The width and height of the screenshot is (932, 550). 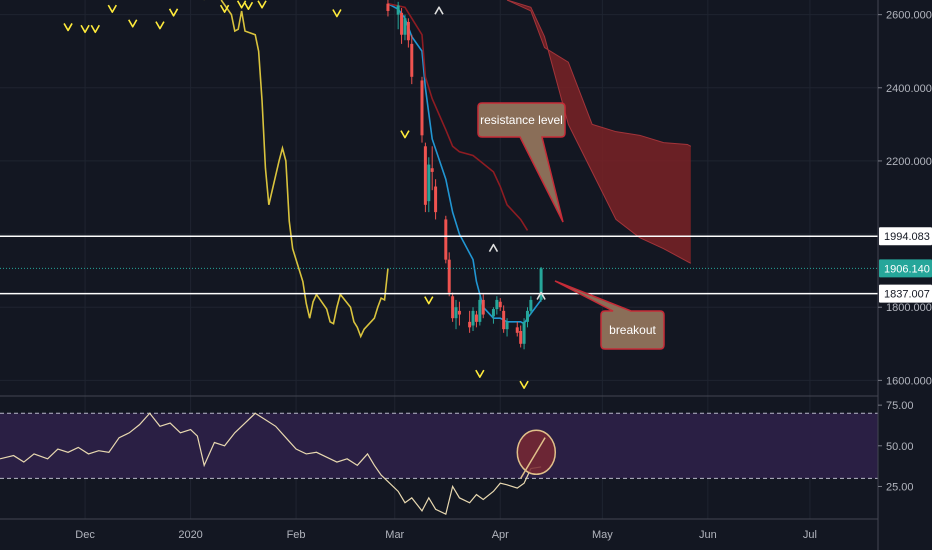 What do you see at coordinates (909, 16) in the screenshot?
I see `price-tick-label: 2600.000` at bounding box center [909, 16].